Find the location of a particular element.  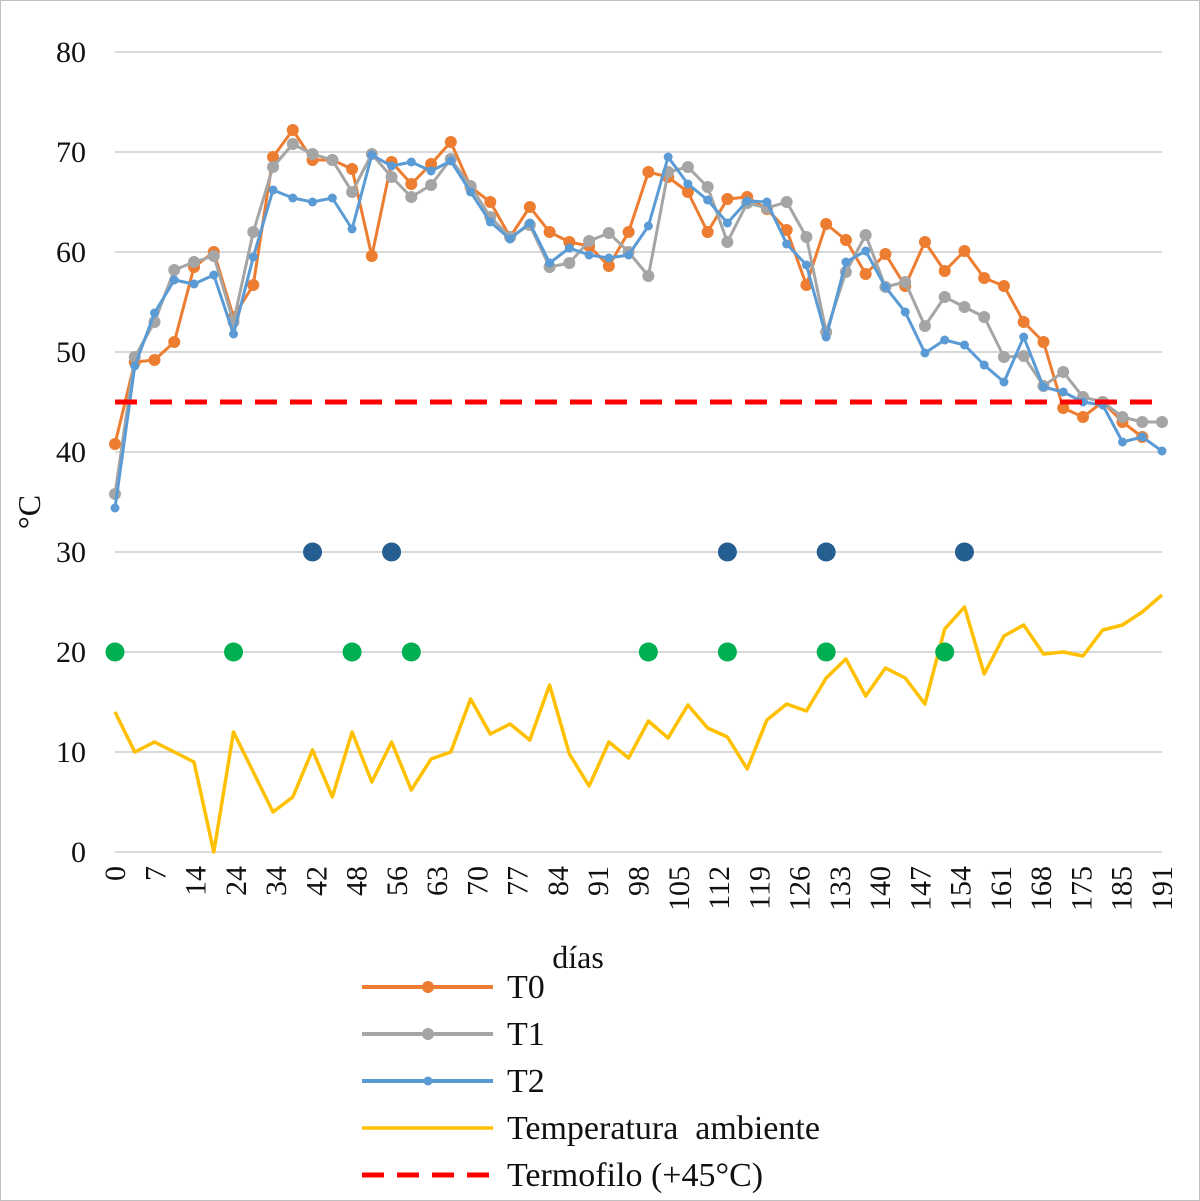

x-tick-label: 7 is located at coordinates (155, 873).